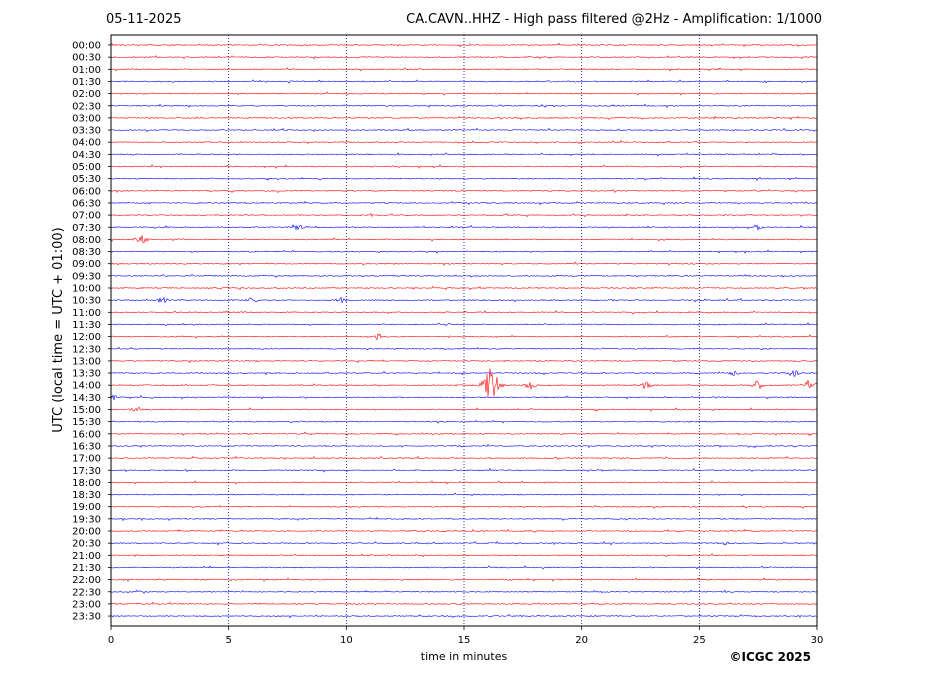 The image size is (927, 696). What do you see at coordinates (86, 325) in the screenshot?
I see `y-tick-label: 11:30` at bounding box center [86, 325].